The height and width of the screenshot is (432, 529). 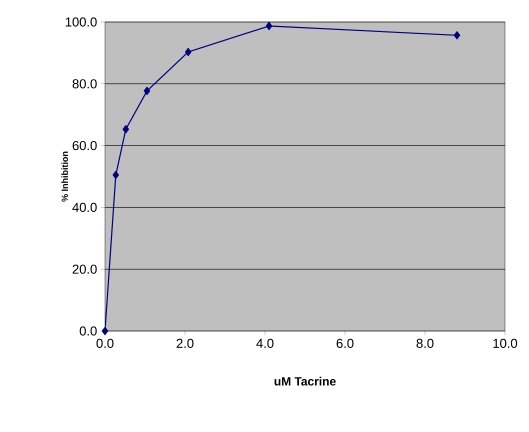 What do you see at coordinates (185, 343) in the screenshot?
I see `x-tick-label: 2.0` at bounding box center [185, 343].